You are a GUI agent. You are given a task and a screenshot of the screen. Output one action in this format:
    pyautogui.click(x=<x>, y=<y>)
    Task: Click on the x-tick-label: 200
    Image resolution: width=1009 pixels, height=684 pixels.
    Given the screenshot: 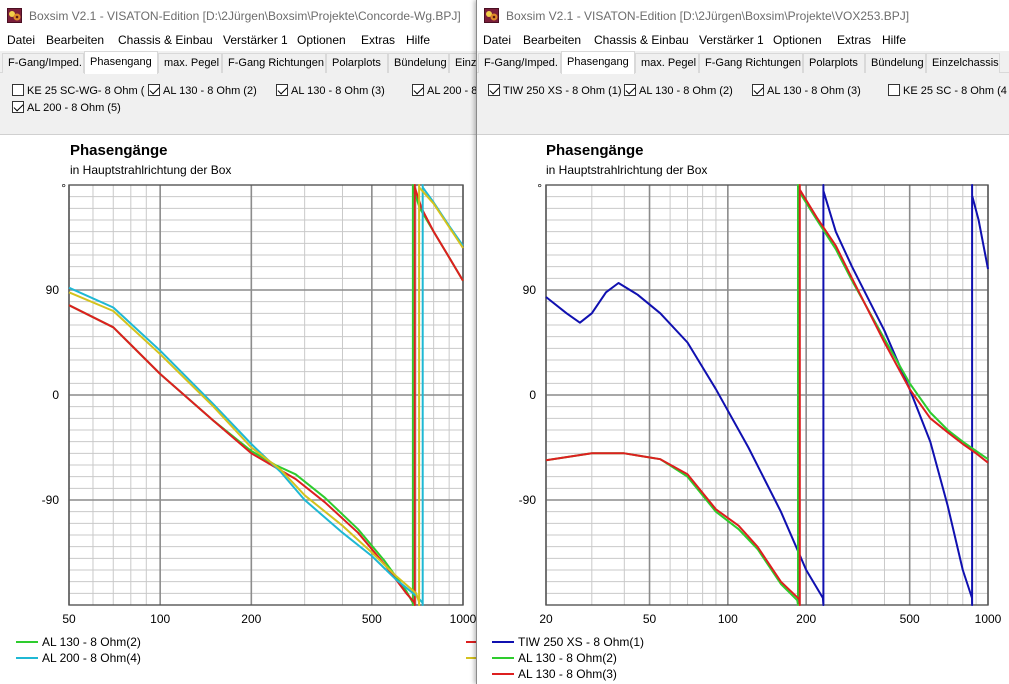 What is the action you would take?
    pyautogui.click(x=806, y=619)
    